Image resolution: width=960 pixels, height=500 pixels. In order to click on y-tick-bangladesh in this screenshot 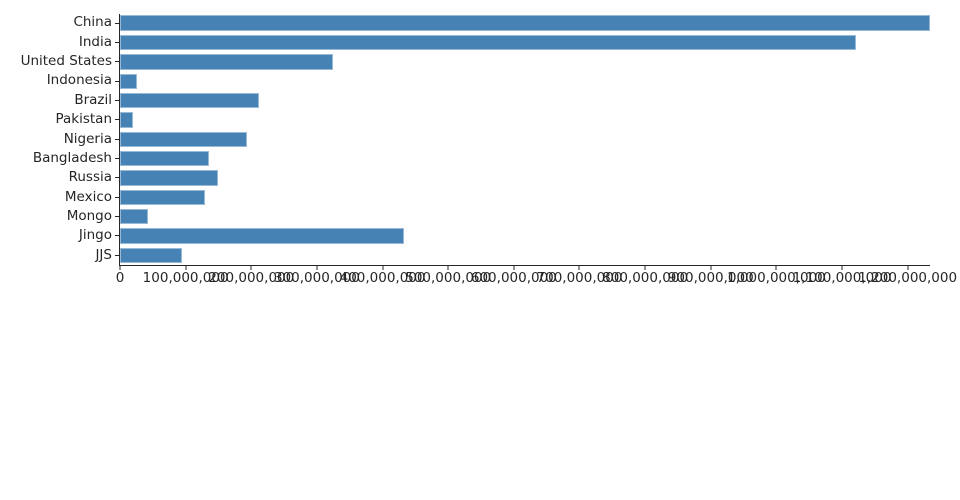, I will do `click(117, 159)`.